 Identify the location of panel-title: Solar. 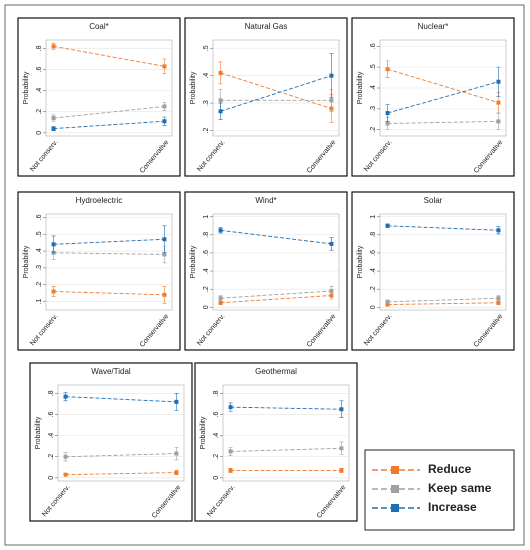
(433, 200).